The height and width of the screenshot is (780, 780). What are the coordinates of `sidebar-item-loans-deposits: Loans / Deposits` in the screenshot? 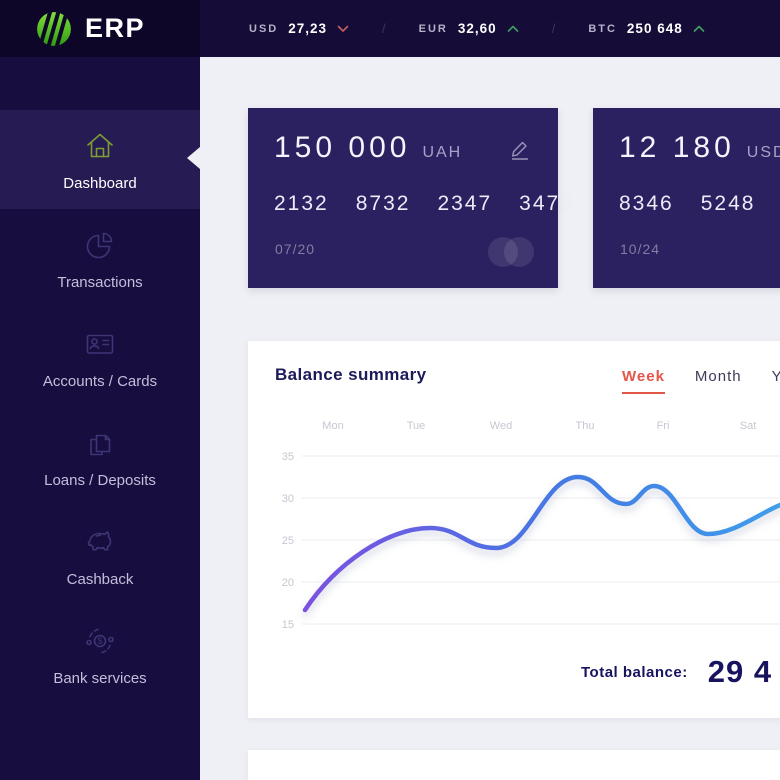 It's located at (100, 456).